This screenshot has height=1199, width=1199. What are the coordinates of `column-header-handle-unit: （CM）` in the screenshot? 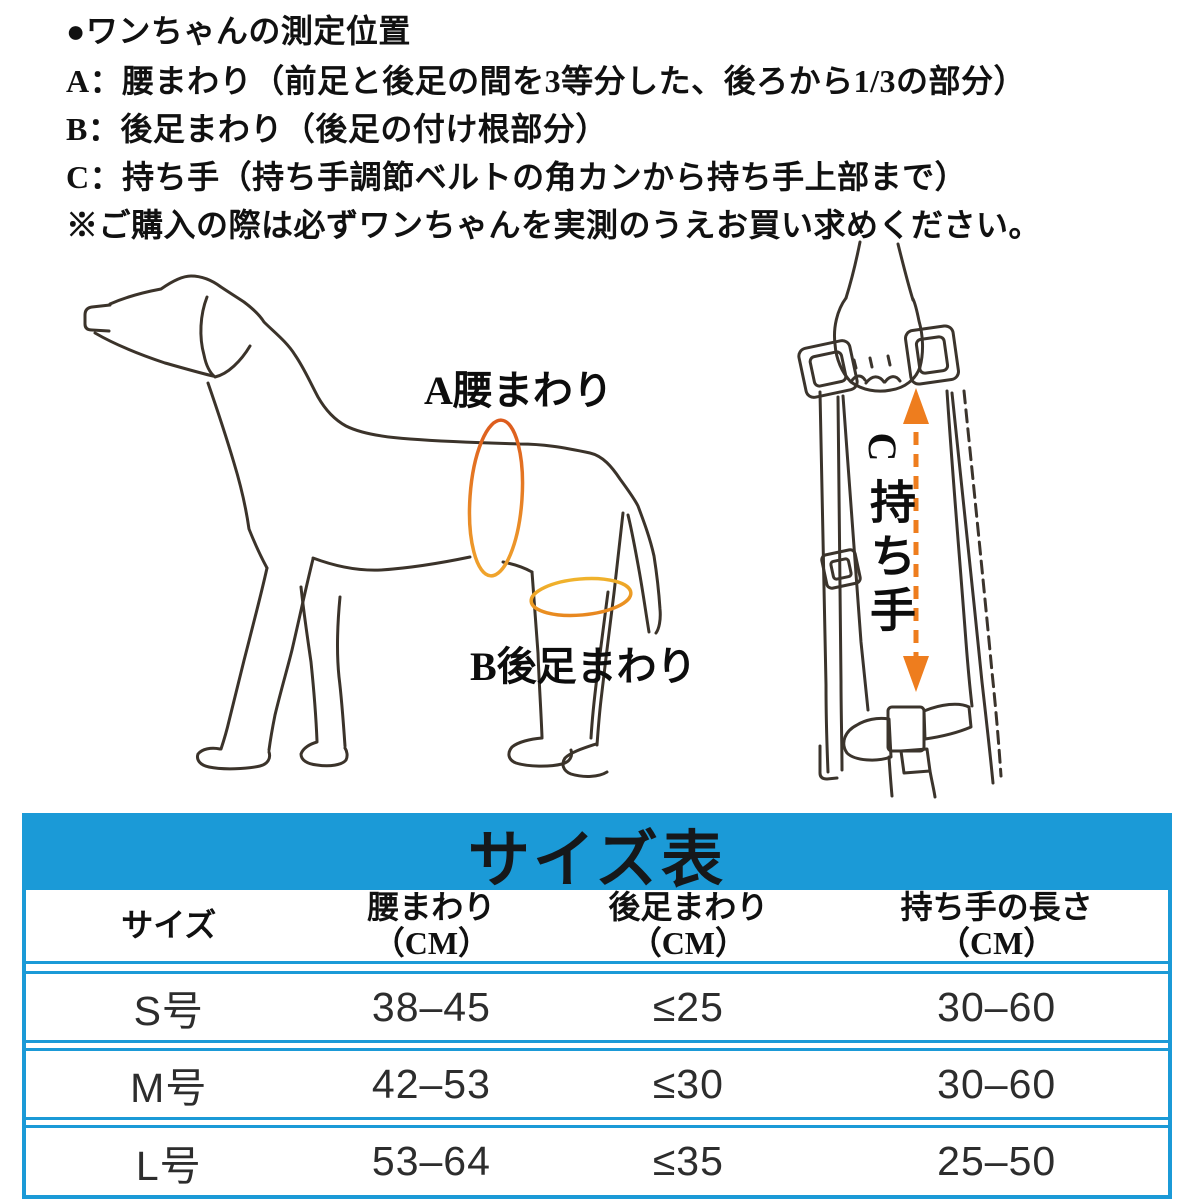 It's located at (997, 942).